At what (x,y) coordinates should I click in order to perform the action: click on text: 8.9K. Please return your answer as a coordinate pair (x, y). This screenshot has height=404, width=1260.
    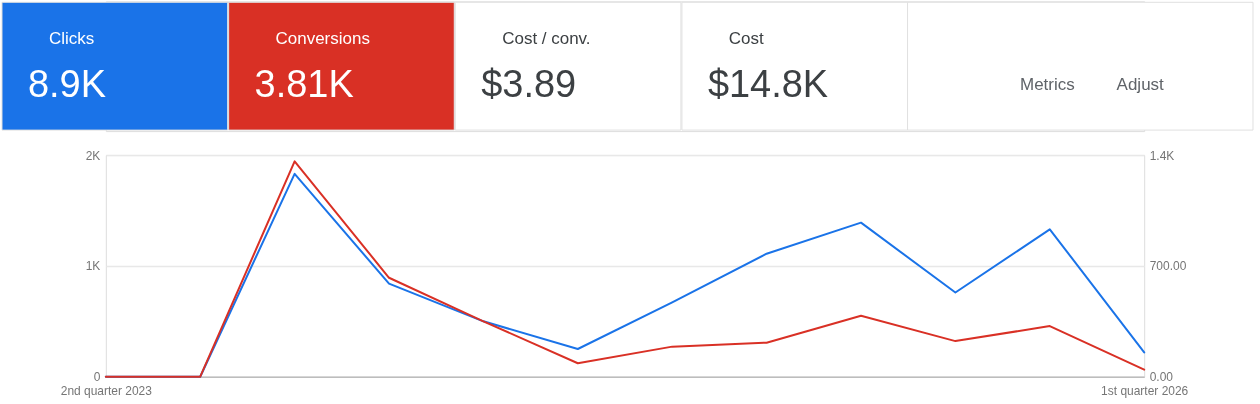
    Looking at the image, I should click on (66, 84).